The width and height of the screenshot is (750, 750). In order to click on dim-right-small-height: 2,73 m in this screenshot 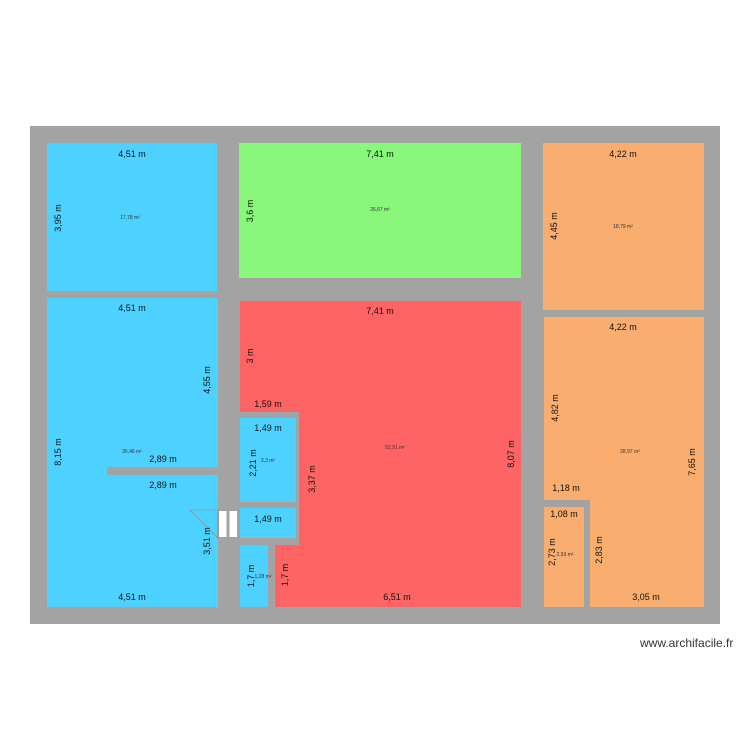, I will do `click(552, 552)`.